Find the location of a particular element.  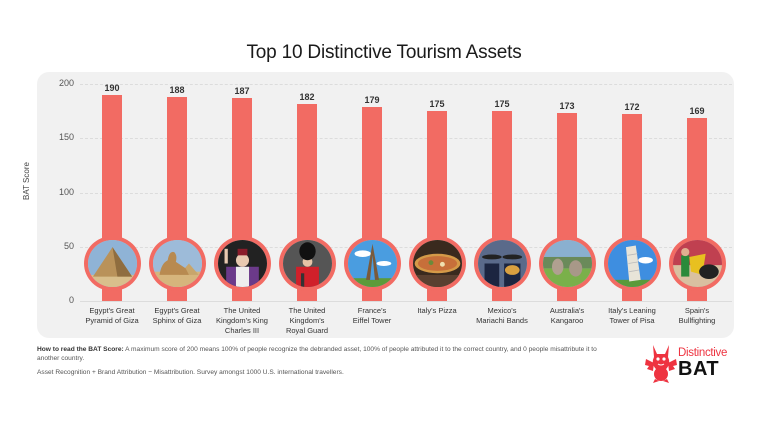

category-label: Italy's Leaning Tower of Pisa is located at coordinates (632, 316).